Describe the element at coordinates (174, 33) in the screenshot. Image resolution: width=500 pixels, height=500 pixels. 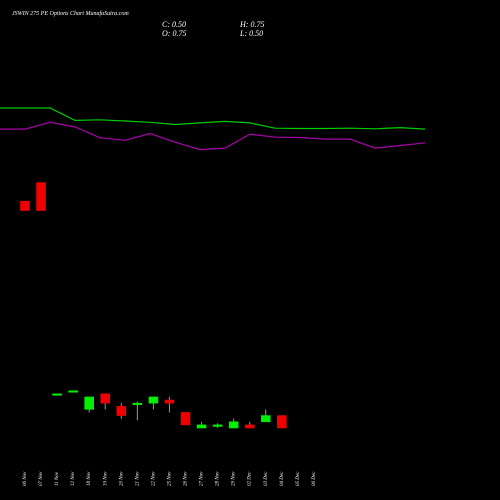
I see `open-value: O: 0.75` at that location.